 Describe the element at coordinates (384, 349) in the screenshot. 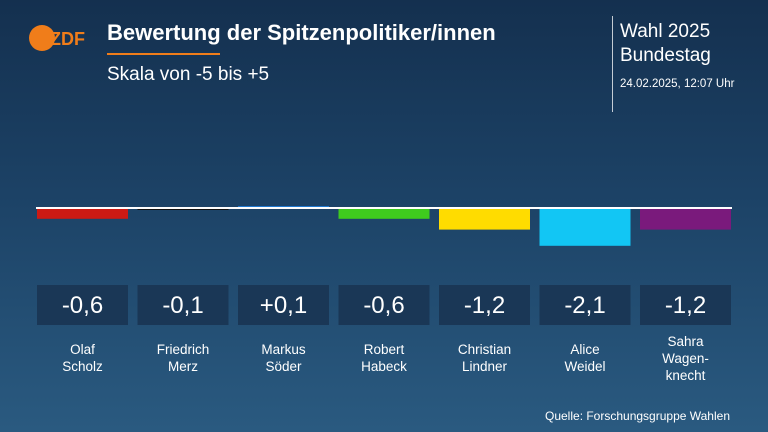

I see `category-label: Robert` at that location.